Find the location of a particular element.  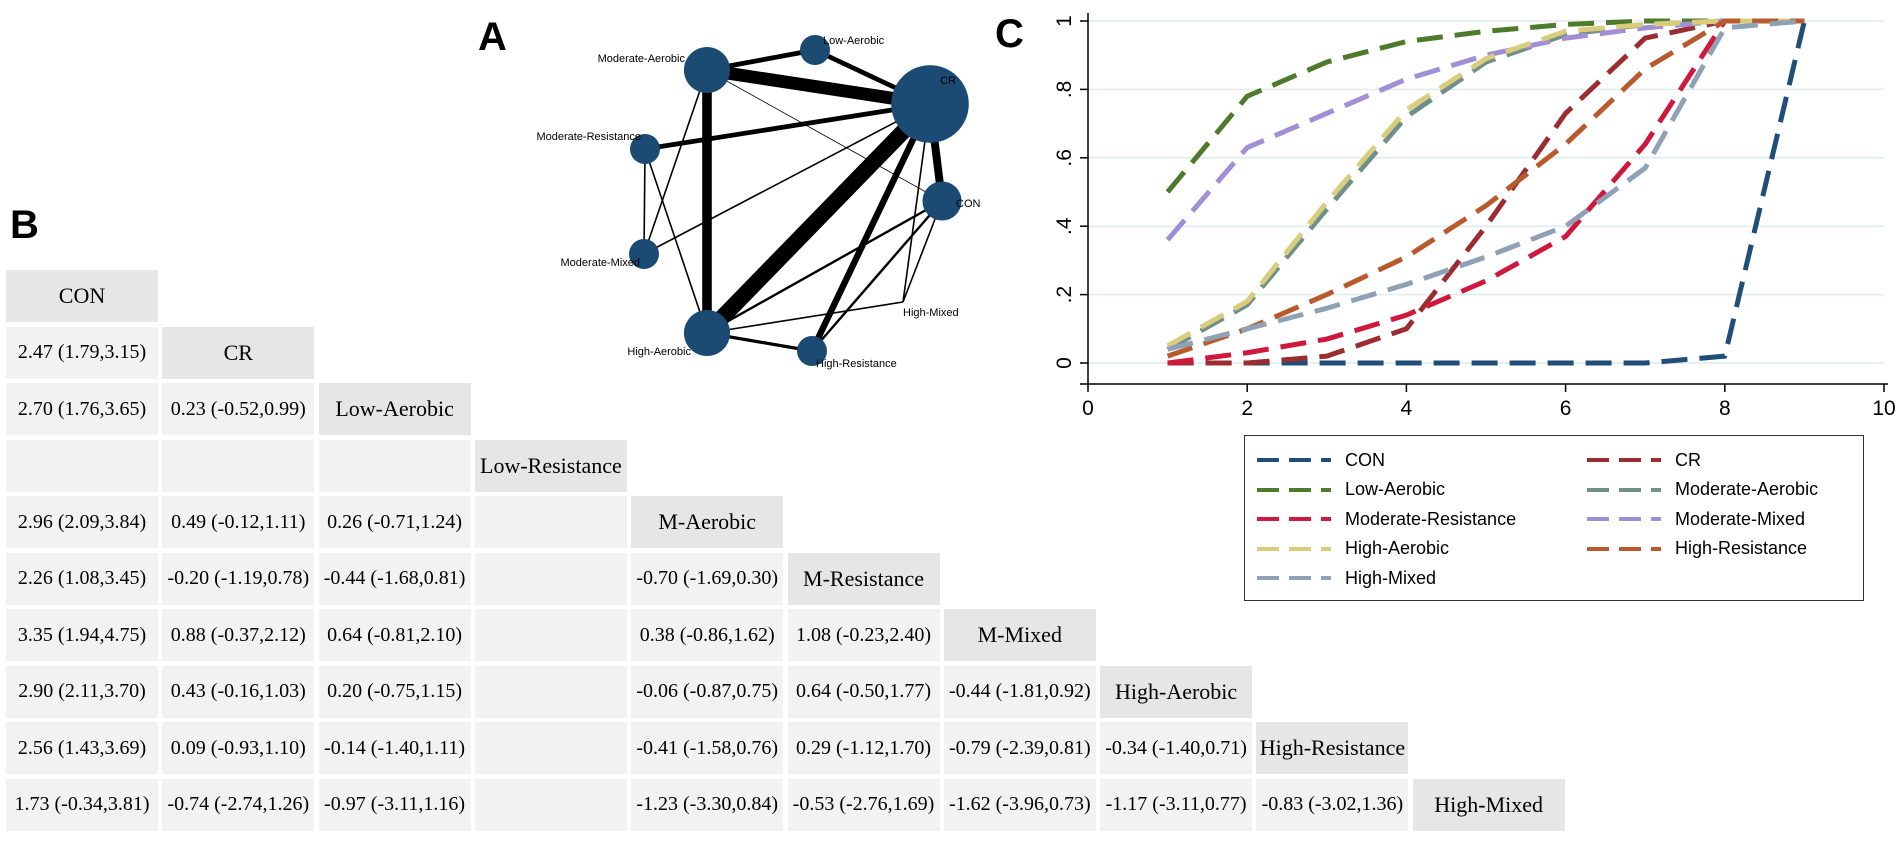

network-label-moderate-resistance: Moderate-Resistance is located at coordinates (588, 137).